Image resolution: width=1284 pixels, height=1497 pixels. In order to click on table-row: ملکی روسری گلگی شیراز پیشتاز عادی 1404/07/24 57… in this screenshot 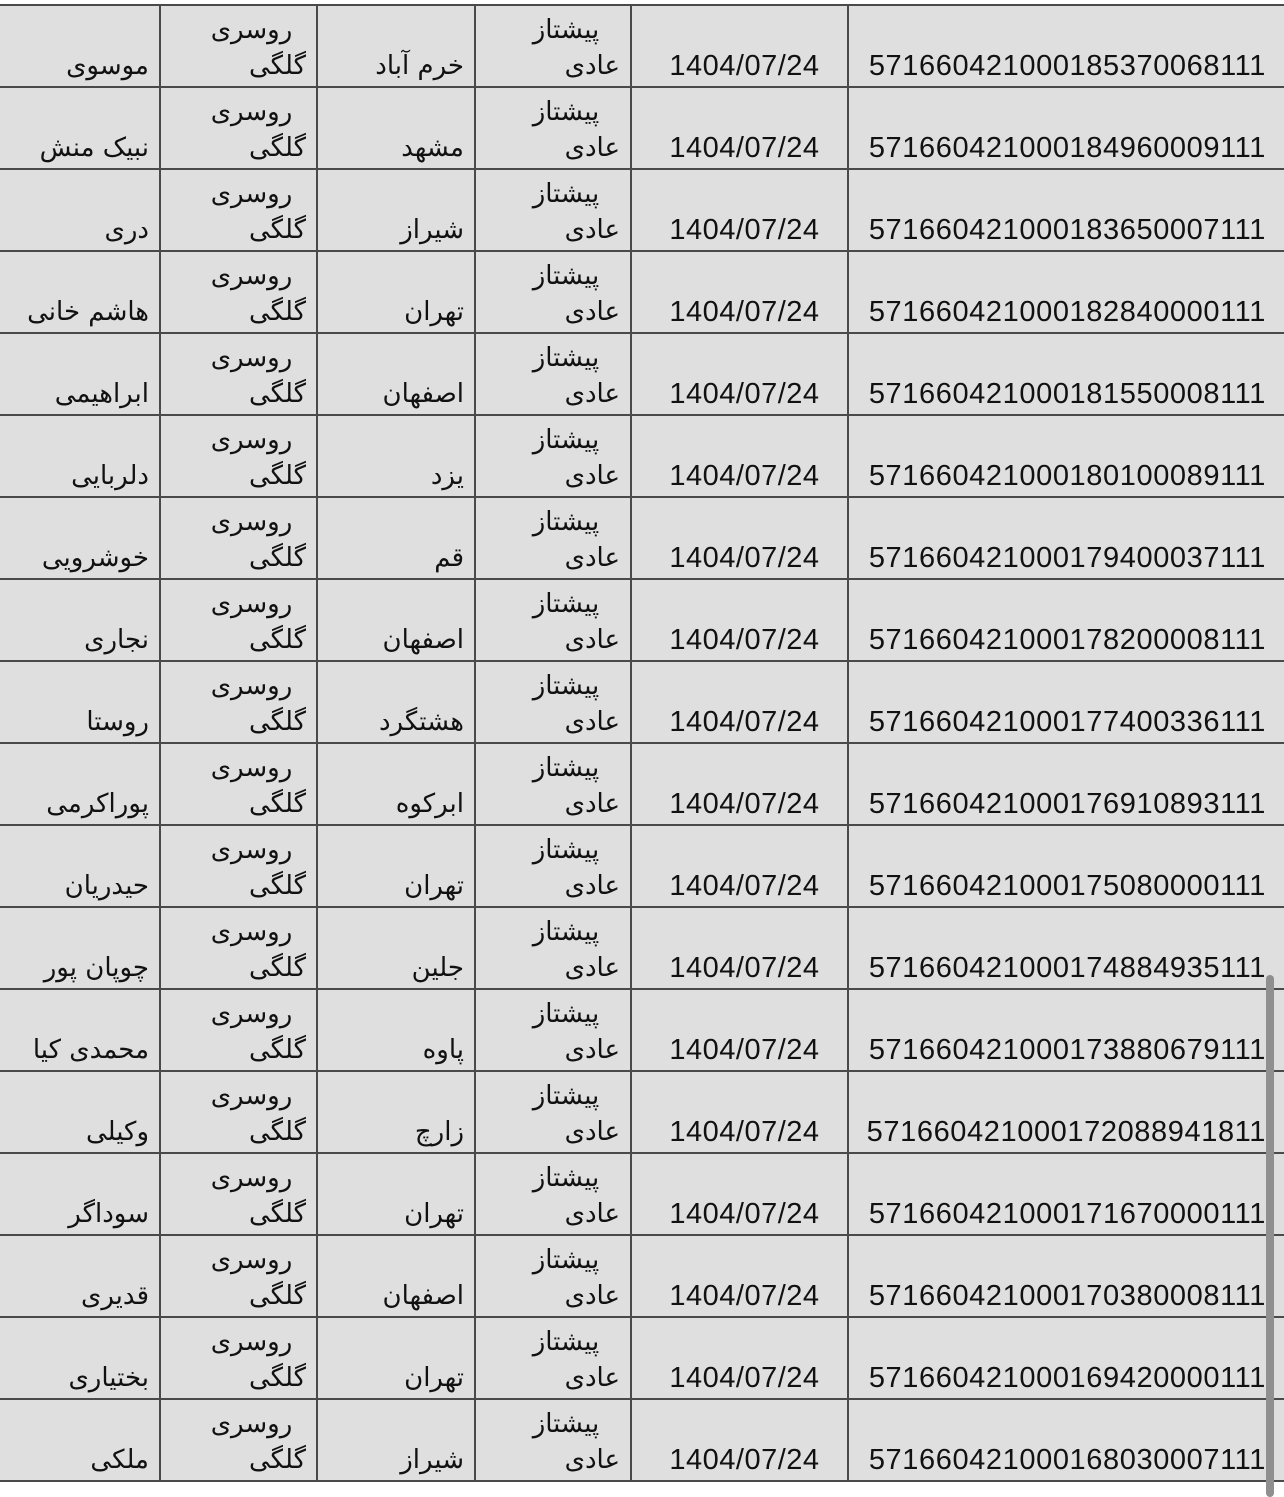, I will do `click(642, 1440)`.